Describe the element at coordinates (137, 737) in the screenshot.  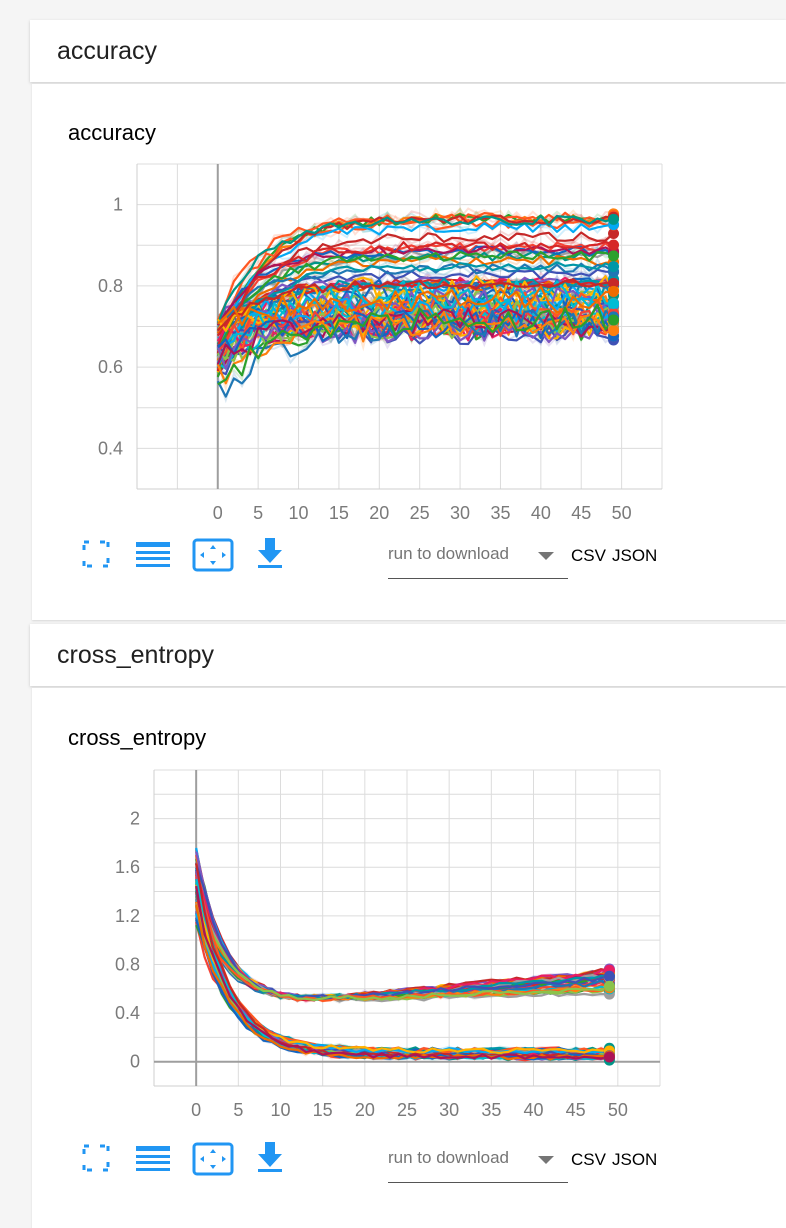
I see `chart-title: cross_entropy` at that location.